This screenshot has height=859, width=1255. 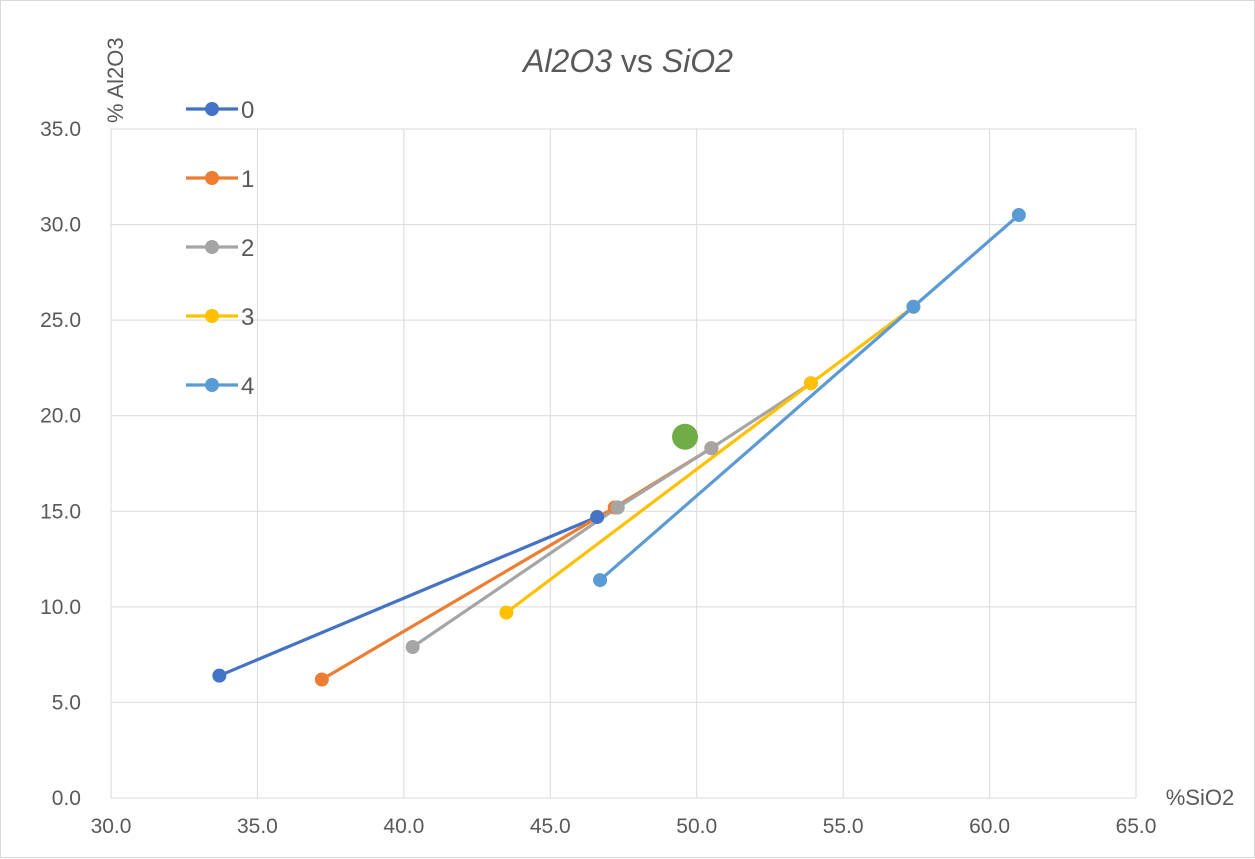 What do you see at coordinates (60, 320) in the screenshot?
I see `y-tick-label: 25.0` at bounding box center [60, 320].